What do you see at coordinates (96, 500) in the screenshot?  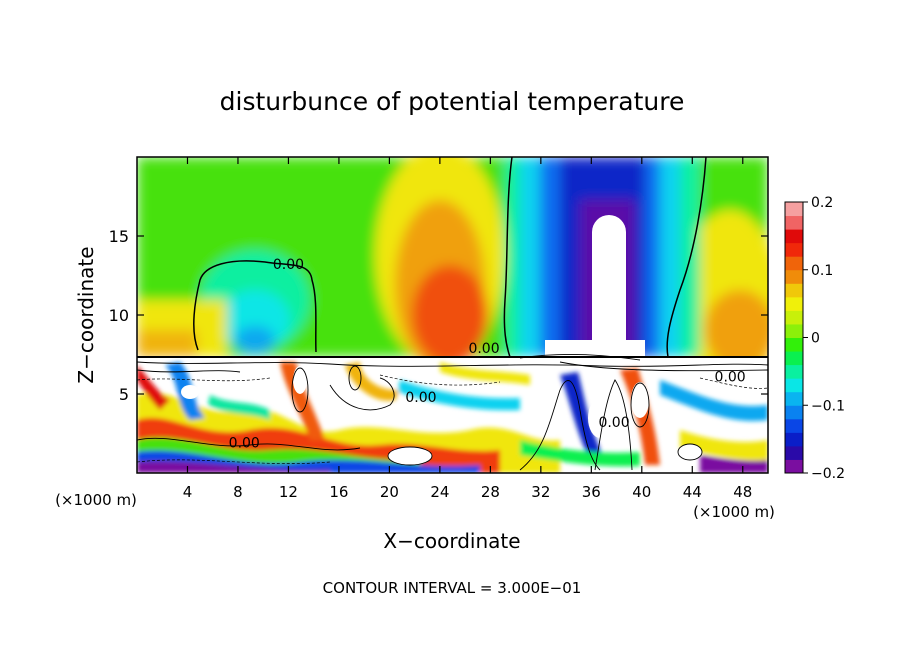 I see `x-unit-left: (×1000 m)` at bounding box center [96, 500].